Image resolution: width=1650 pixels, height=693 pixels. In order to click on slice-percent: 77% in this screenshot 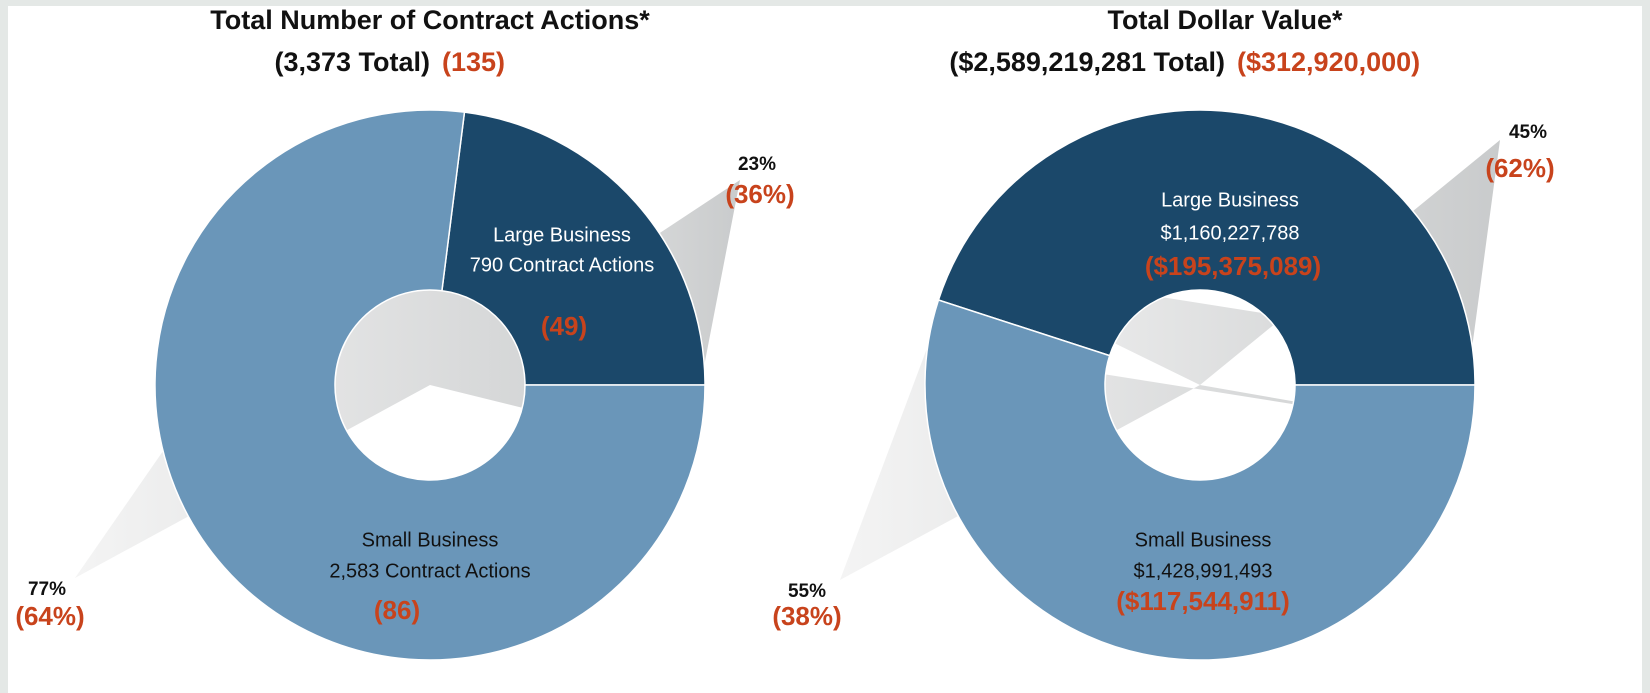, I will do `click(47, 589)`.